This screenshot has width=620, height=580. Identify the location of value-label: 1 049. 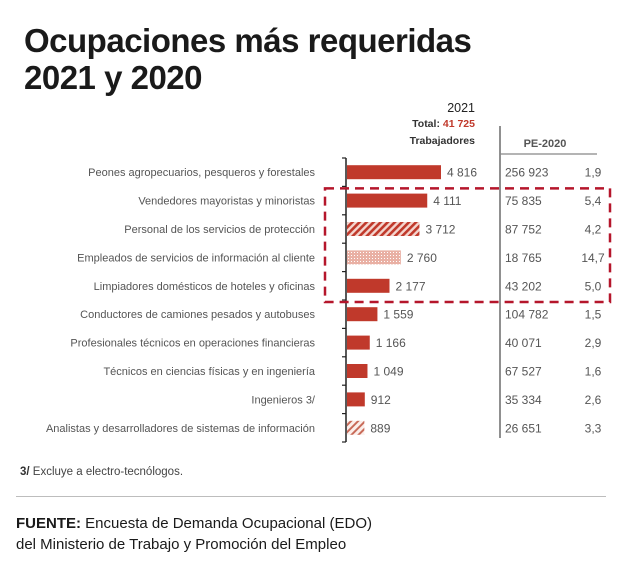
(388, 372).